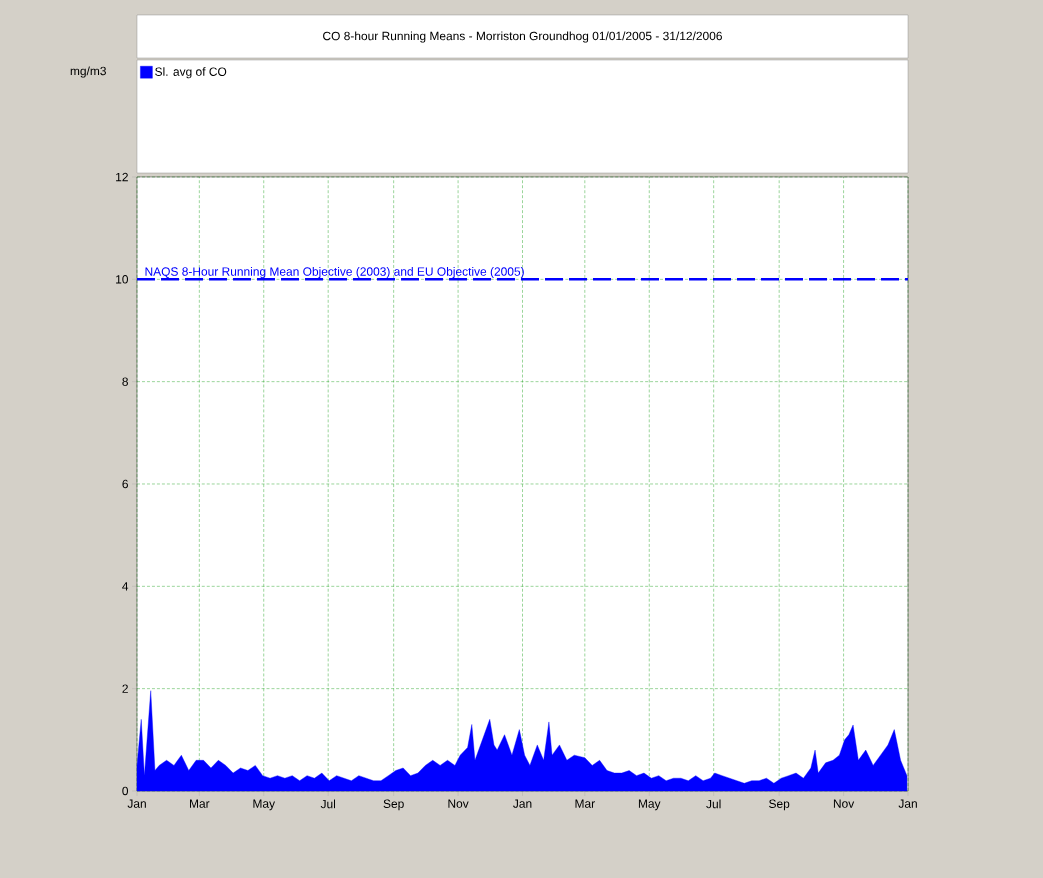 This screenshot has width=1043, height=878. I want to click on y-tick-label: 8, so click(125, 381).